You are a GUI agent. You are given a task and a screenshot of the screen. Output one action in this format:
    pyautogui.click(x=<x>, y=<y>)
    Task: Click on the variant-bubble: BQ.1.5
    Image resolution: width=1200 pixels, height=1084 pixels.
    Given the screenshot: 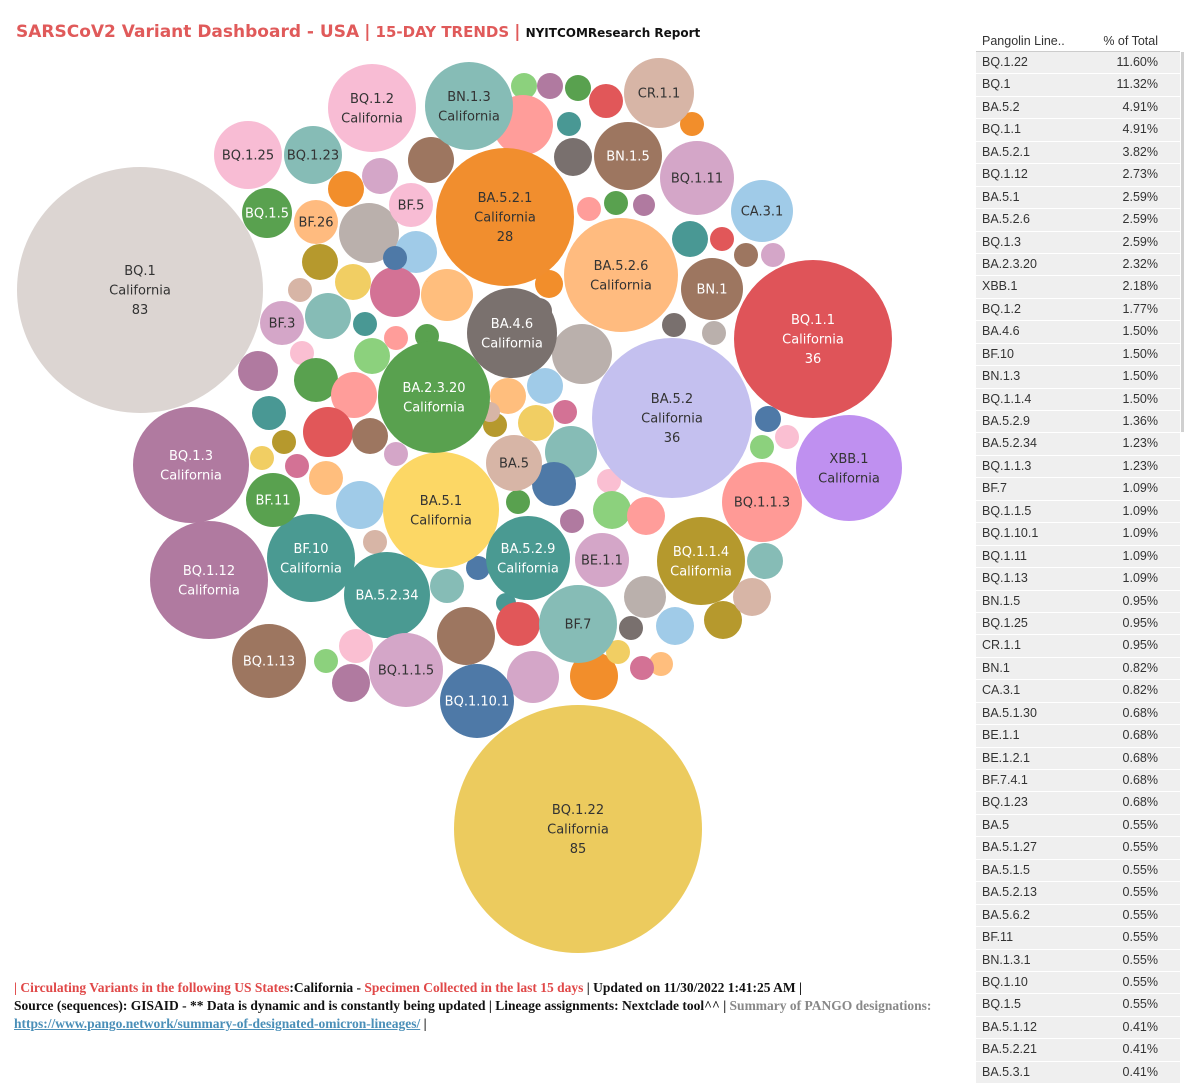 What is the action you would take?
    pyautogui.click(x=267, y=213)
    